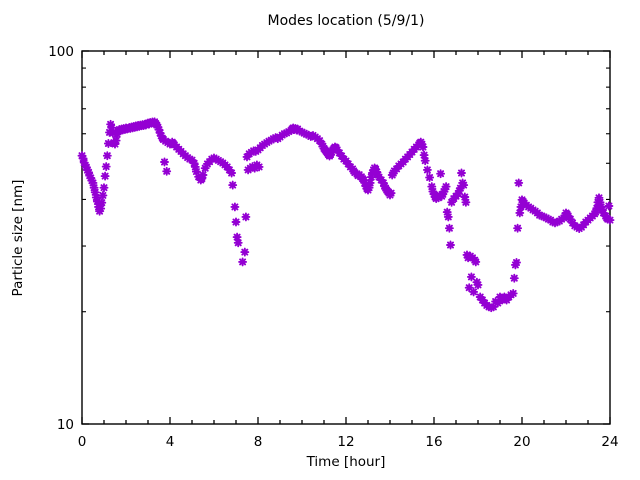 This screenshot has width=640, height=480. What do you see at coordinates (82, 442) in the screenshot?
I see `x-tick-label: 0` at bounding box center [82, 442].